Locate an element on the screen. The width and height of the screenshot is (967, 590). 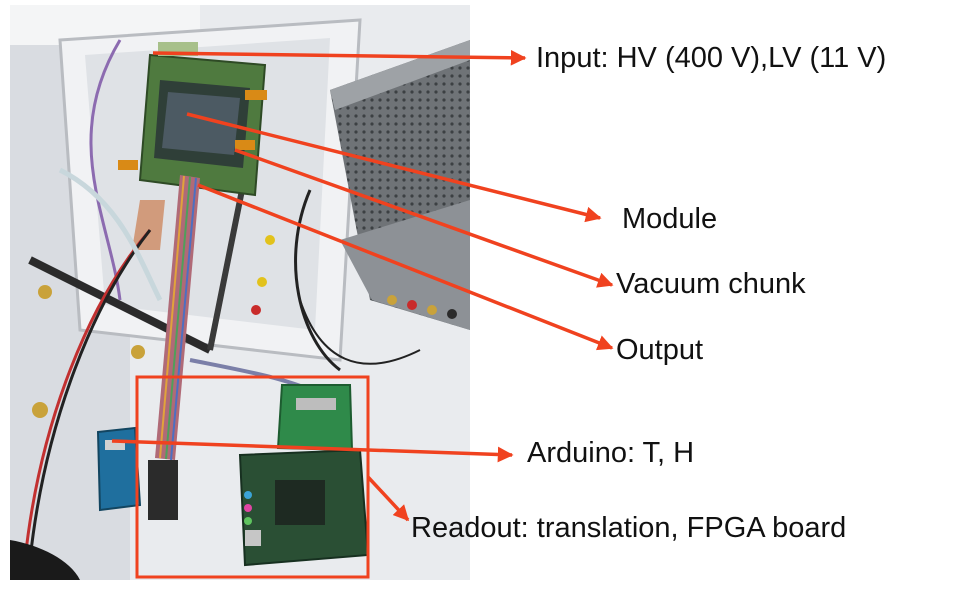
input-arrow is located at coordinates (339, 57).